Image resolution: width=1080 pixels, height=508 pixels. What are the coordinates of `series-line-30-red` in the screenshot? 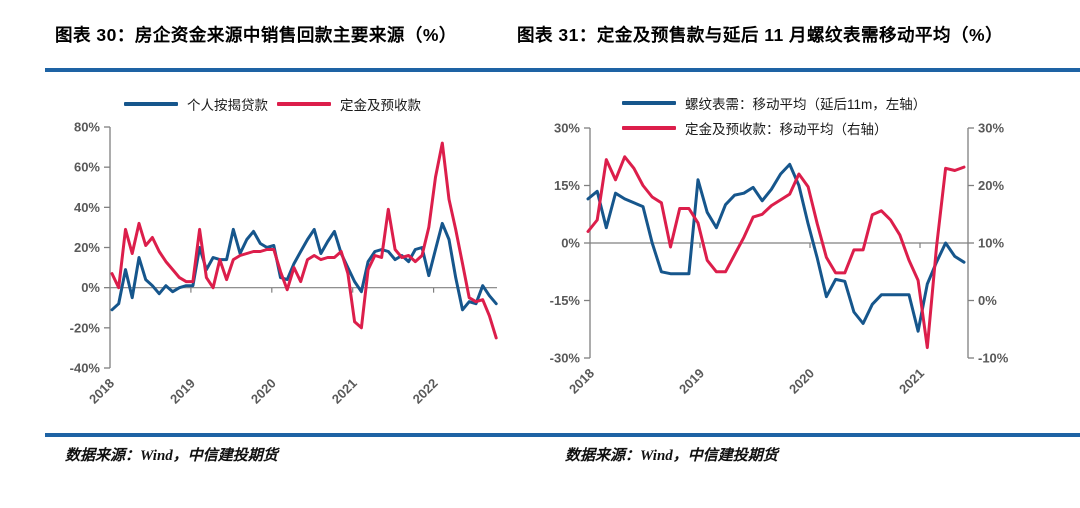 It's located at (304, 240).